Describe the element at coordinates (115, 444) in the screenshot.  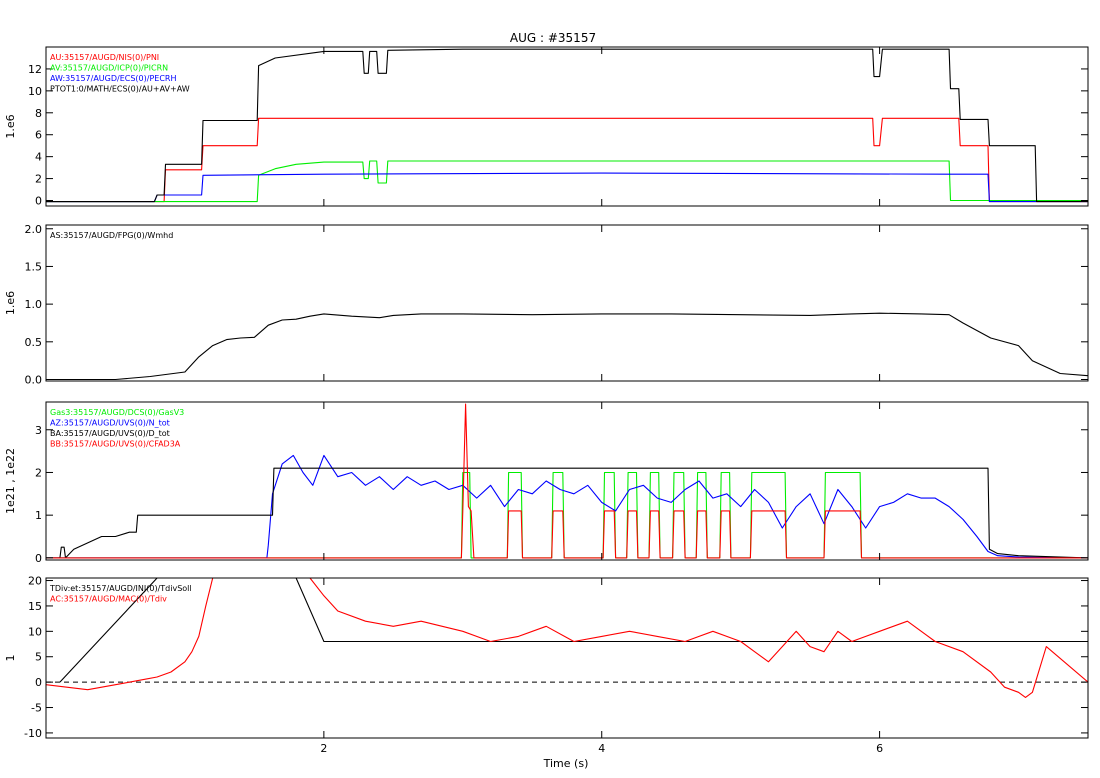
I see `legend-entry: BB:35157/AUGD/UVS(0)/CFAD3A` at that location.